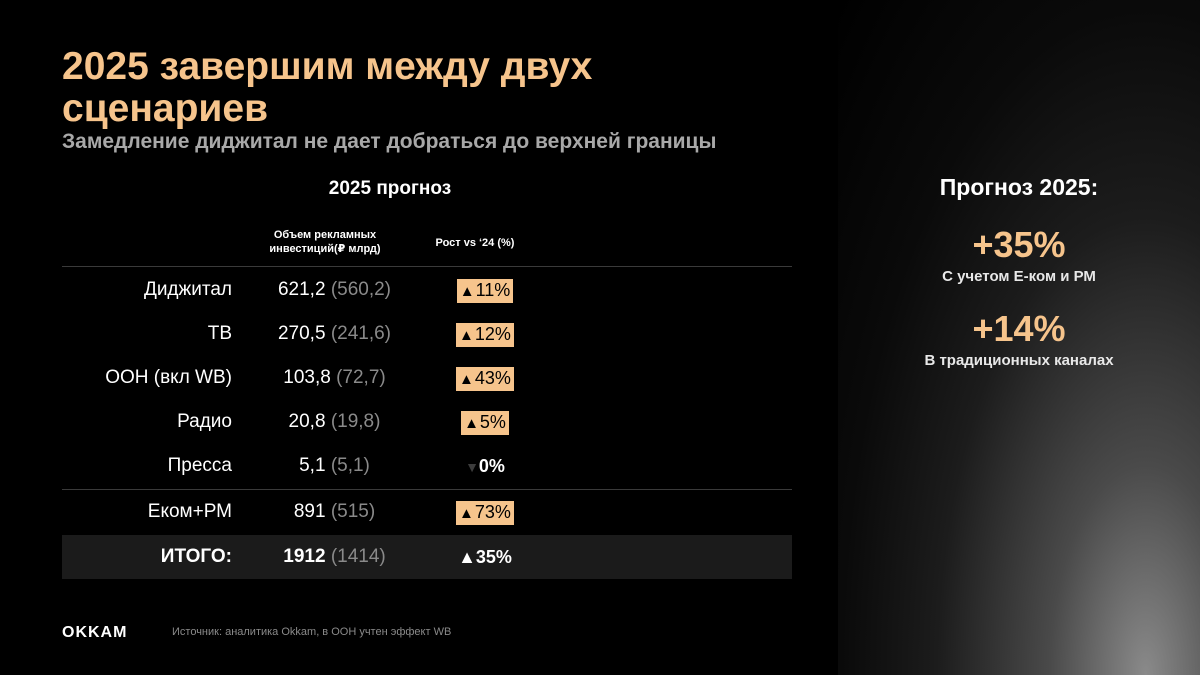  Describe the element at coordinates (312, 465) in the screenshot. I see `row-value: 5,1` at that location.